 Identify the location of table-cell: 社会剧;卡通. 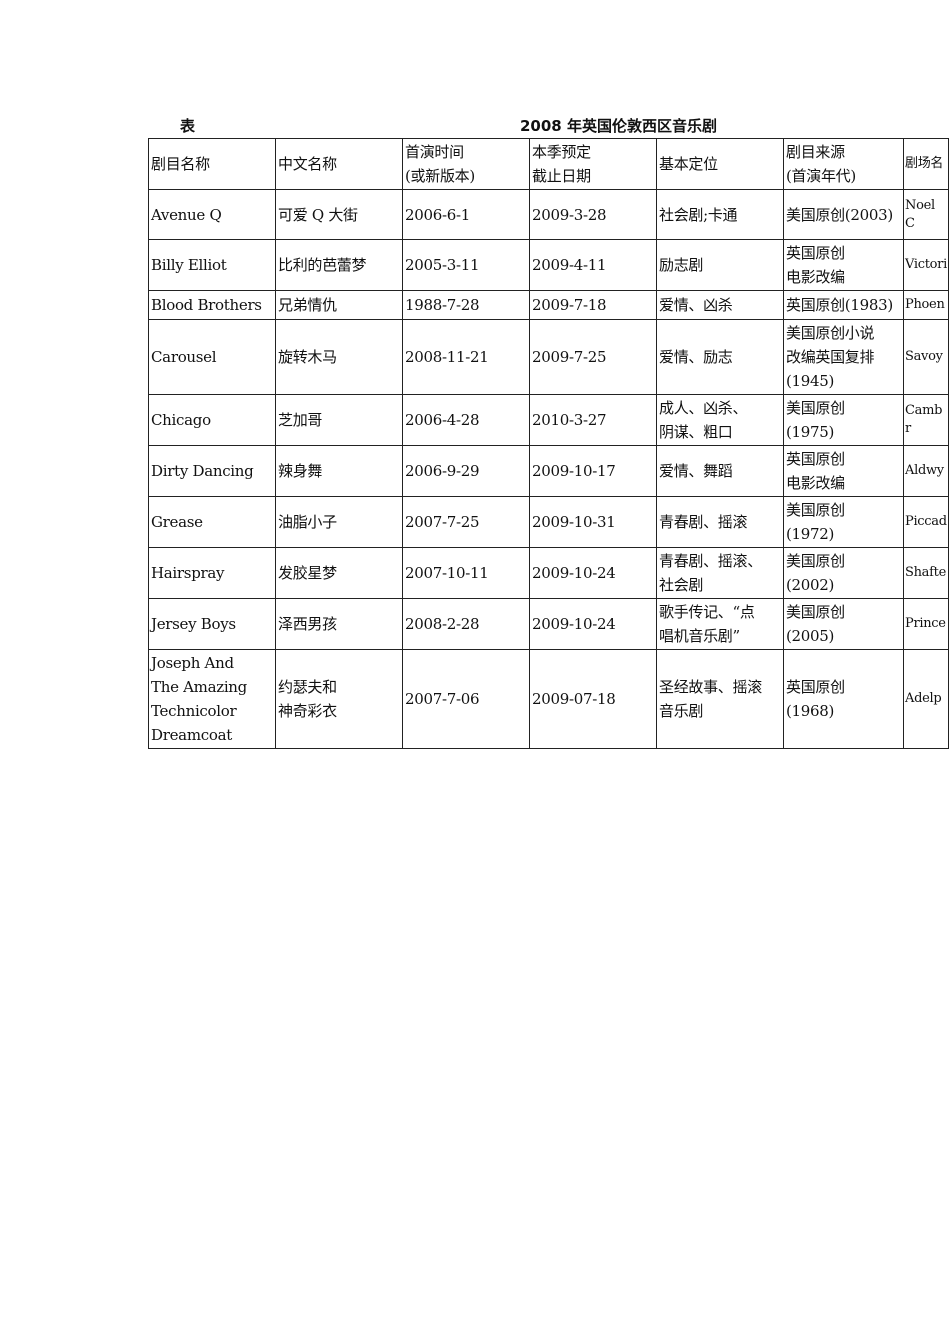
(720, 214).